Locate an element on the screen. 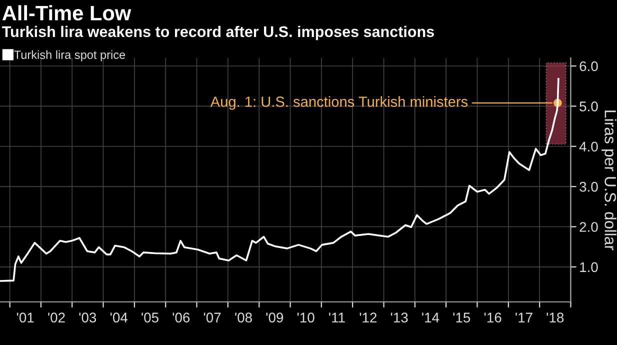  y-tick-label: 1.0 is located at coordinates (589, 267).